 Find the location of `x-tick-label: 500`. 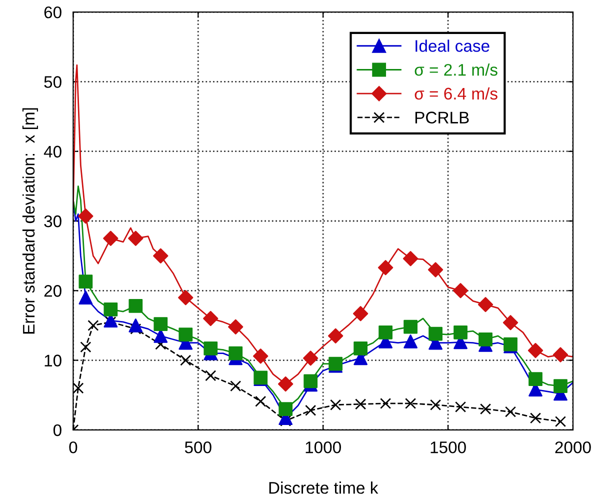

x-tick-label: 500 is located at coordinates (198, 447).